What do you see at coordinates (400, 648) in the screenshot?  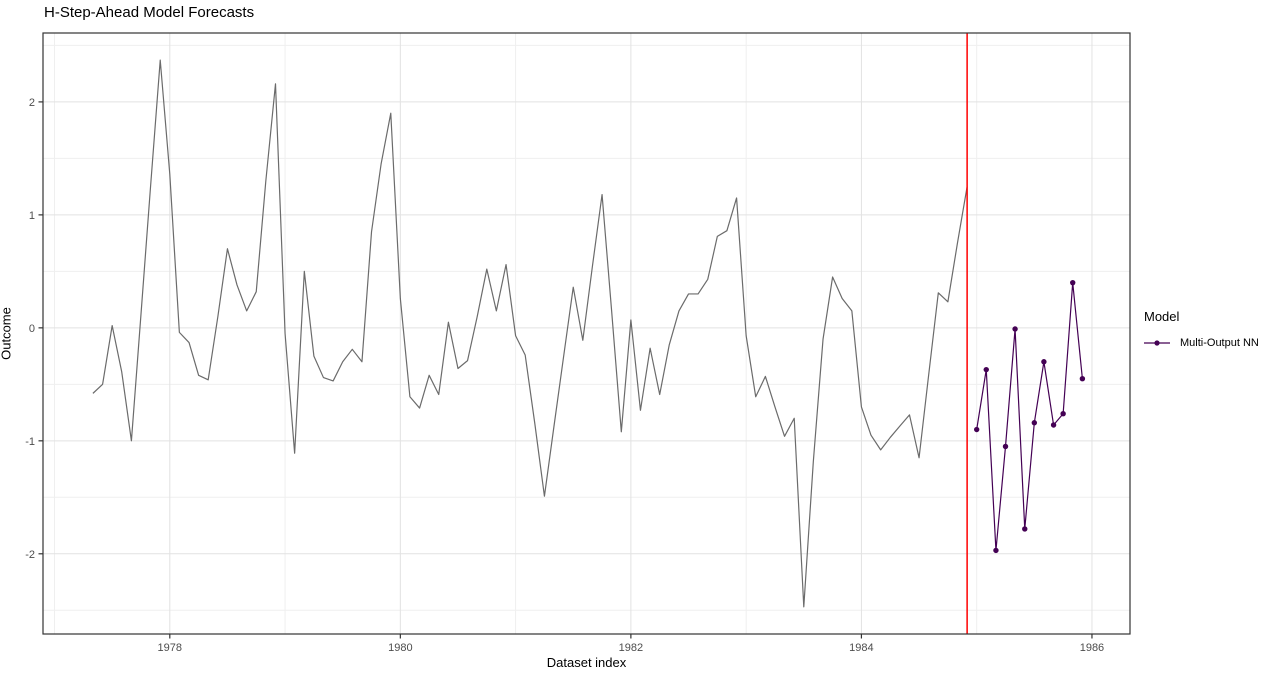 I see `x-tick-label: 1980` at bounding box center [400, 648].